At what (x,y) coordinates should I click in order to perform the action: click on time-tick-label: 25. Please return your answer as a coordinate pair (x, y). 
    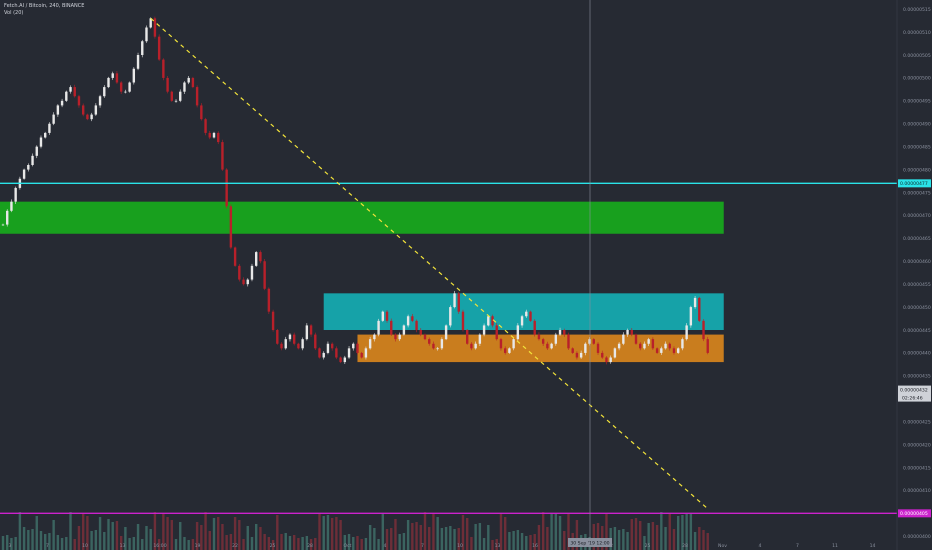
    Looking at the image, I should click on (273, 546).